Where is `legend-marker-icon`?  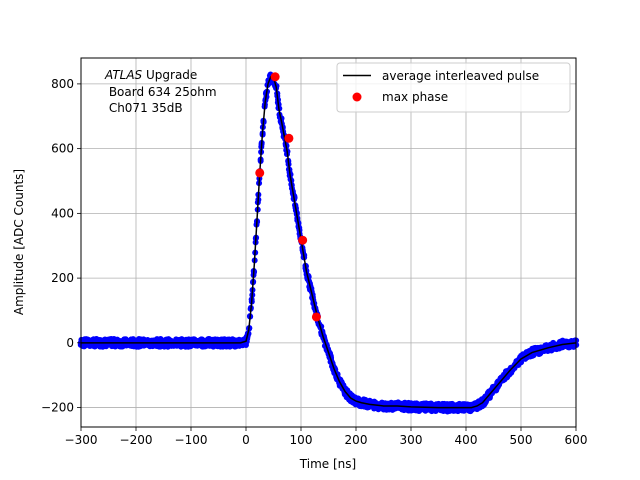 legend-marker-icon is located at coordinates (357, 97).